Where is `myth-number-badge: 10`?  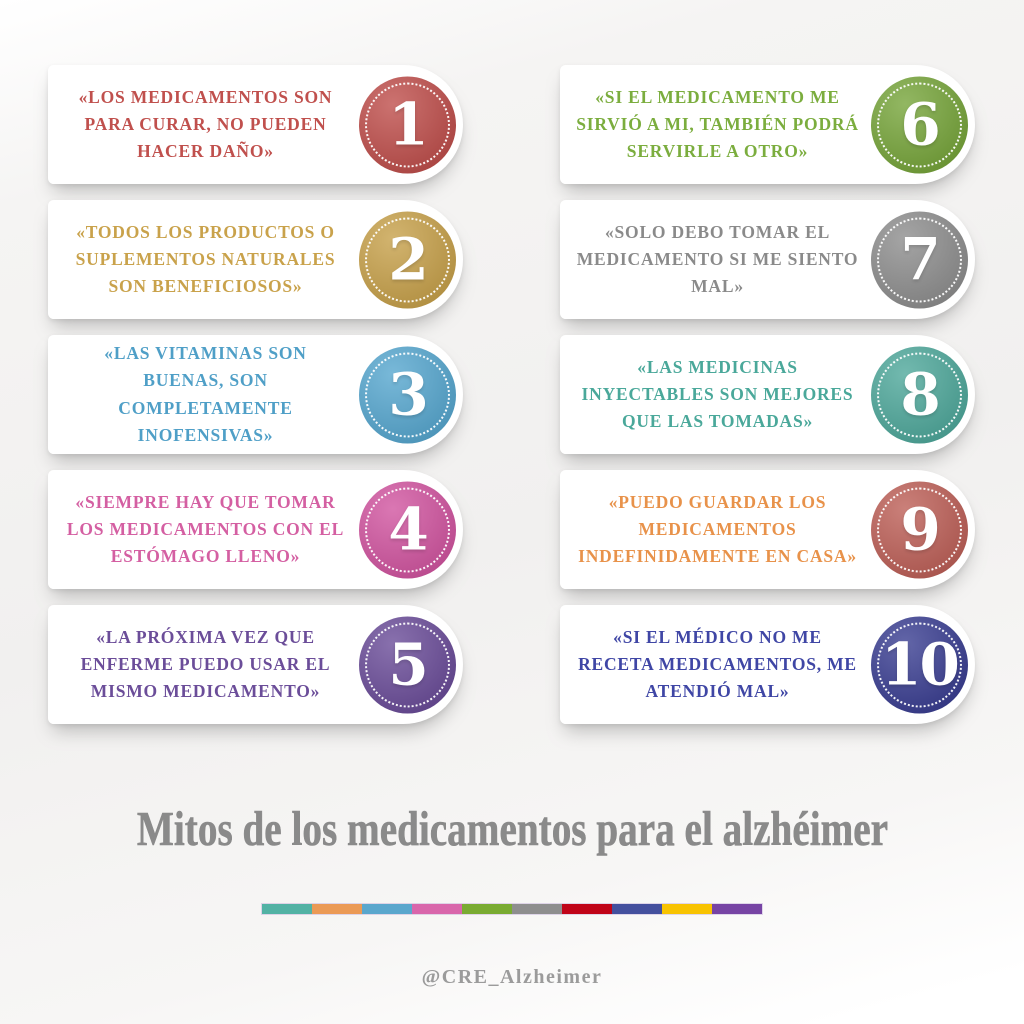
myth-number-badge: 10 is located at coordinates (919, 664).